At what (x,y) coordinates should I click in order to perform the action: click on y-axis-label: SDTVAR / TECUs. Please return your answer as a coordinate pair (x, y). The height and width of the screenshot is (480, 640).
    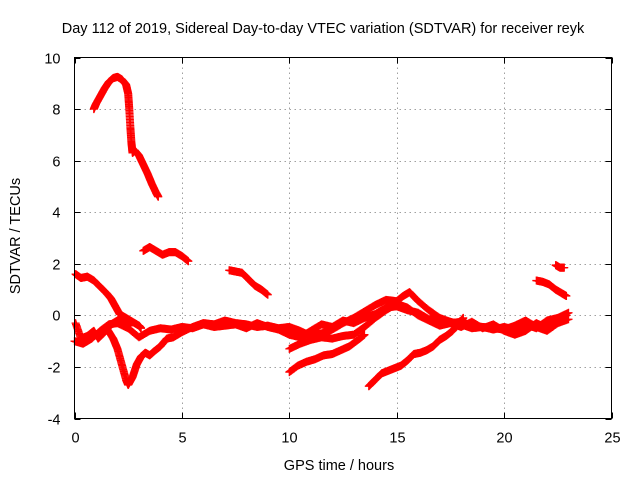
    Looking at the image, I should click on (16, 236).